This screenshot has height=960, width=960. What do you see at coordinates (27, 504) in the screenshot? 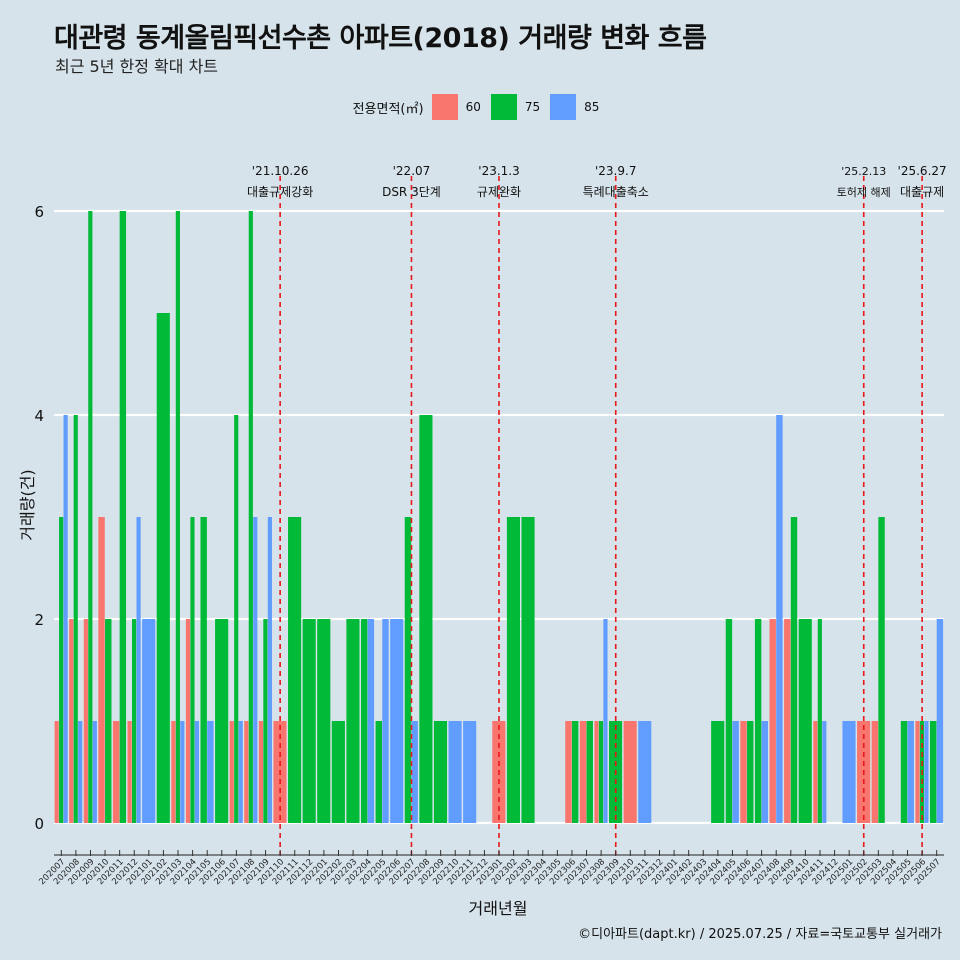
I see `y-axis-title: 거래량(건)` at bounding box center [27, 504].